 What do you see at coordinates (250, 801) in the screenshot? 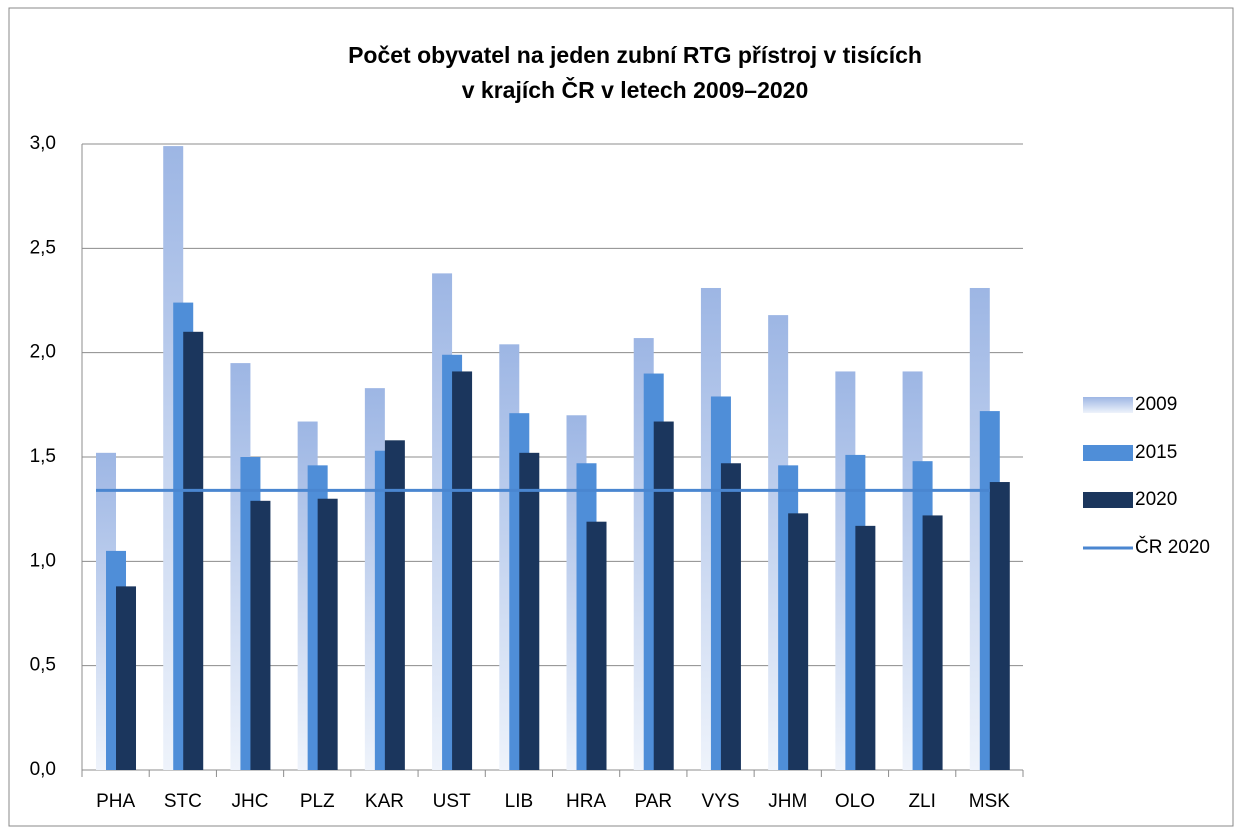
I see `x-tick-label: JHC` at bounding box center [250, 801].